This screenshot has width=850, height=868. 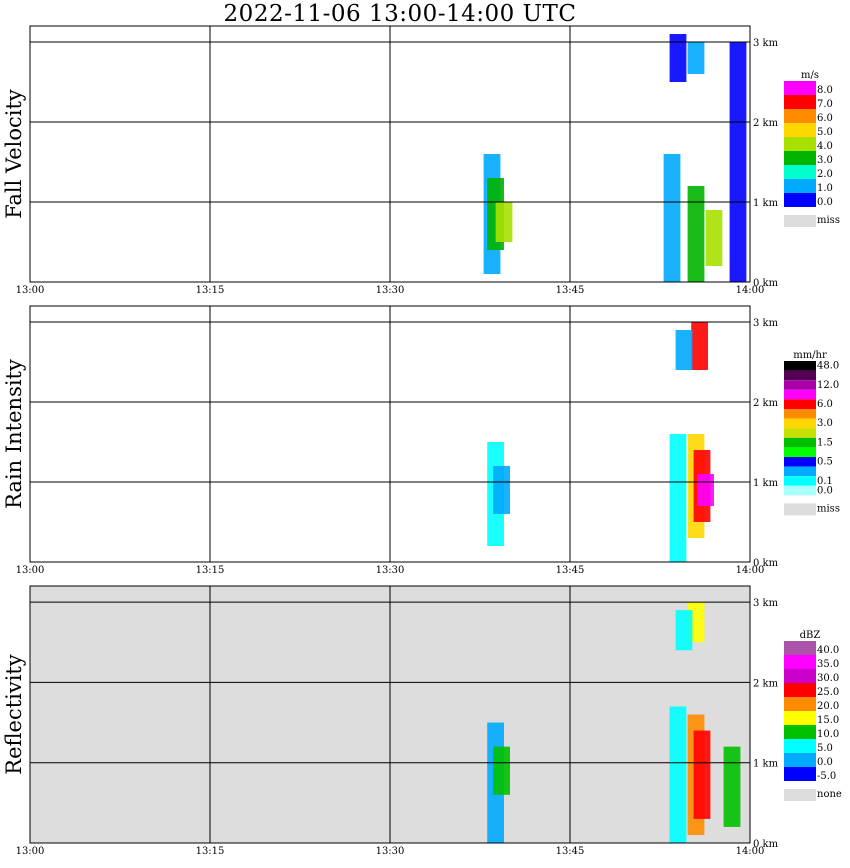 I want to click on legend-unit: mm/hr, so click(x=810, y=355).